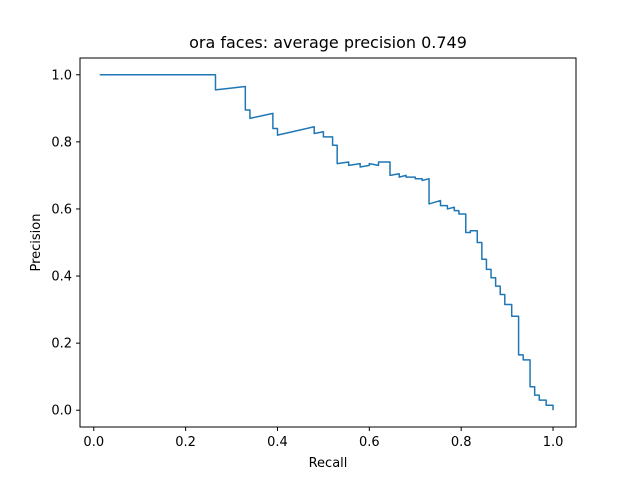 This screenshot has width=640, height=480. What do you see at coordinates (61, 411) in the screenshot?
I see `y-tick-label: 0.0` at bounding box center [61, 411].